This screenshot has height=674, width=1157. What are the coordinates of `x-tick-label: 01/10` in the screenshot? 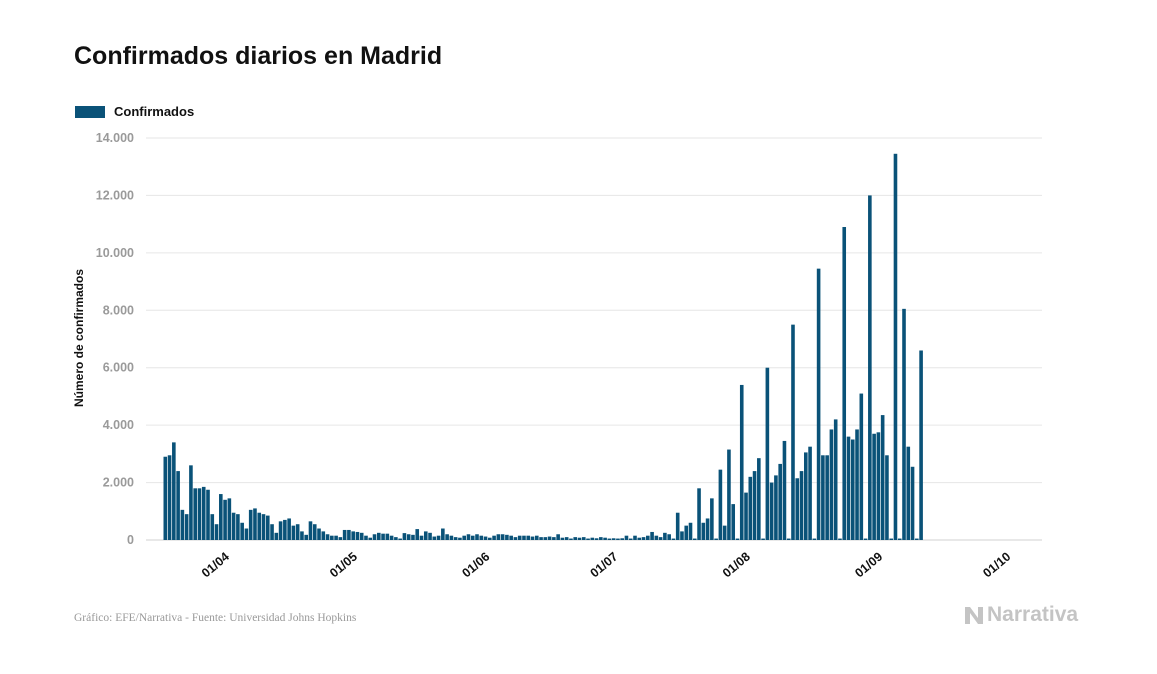 It's located at (996, 564).